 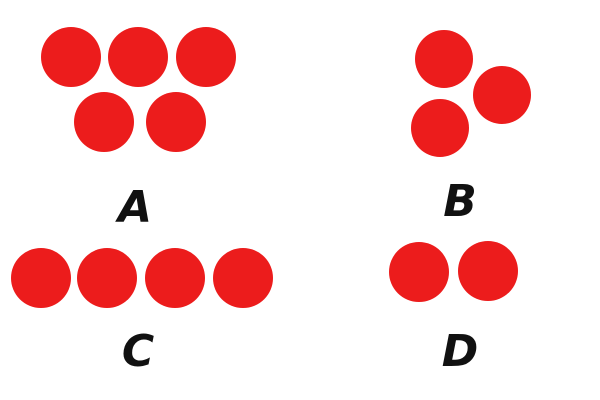 What do you see at coordinates (133, 207) in the screenshot?
I see `group-a-label: A` at bounding box center [133, 207].